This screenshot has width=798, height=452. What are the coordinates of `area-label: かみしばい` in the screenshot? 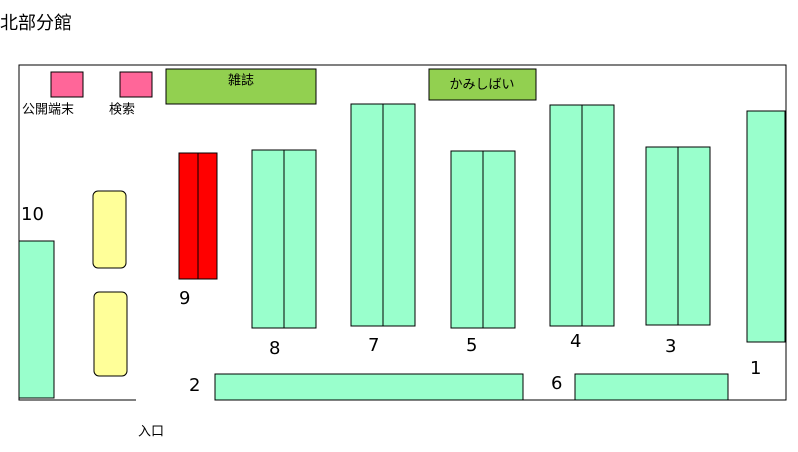 It's located at (481, 85).